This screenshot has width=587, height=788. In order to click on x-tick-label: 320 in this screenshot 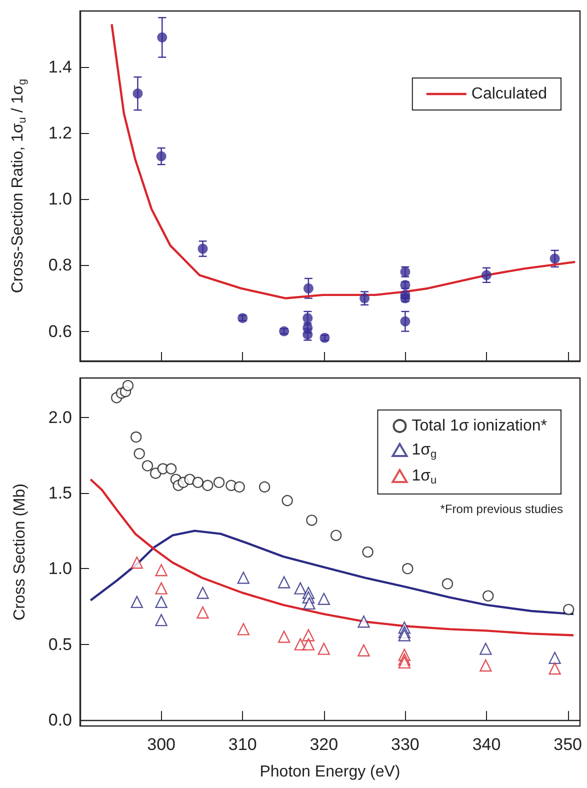, I will do `click(324, 744)`.